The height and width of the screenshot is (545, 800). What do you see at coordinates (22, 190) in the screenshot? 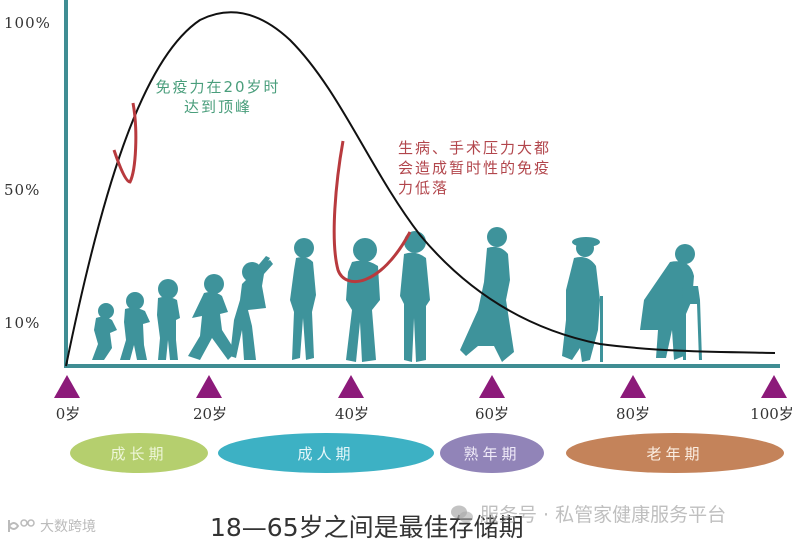
I see `y-label-50: 50%` at bounding box center [22, 190].